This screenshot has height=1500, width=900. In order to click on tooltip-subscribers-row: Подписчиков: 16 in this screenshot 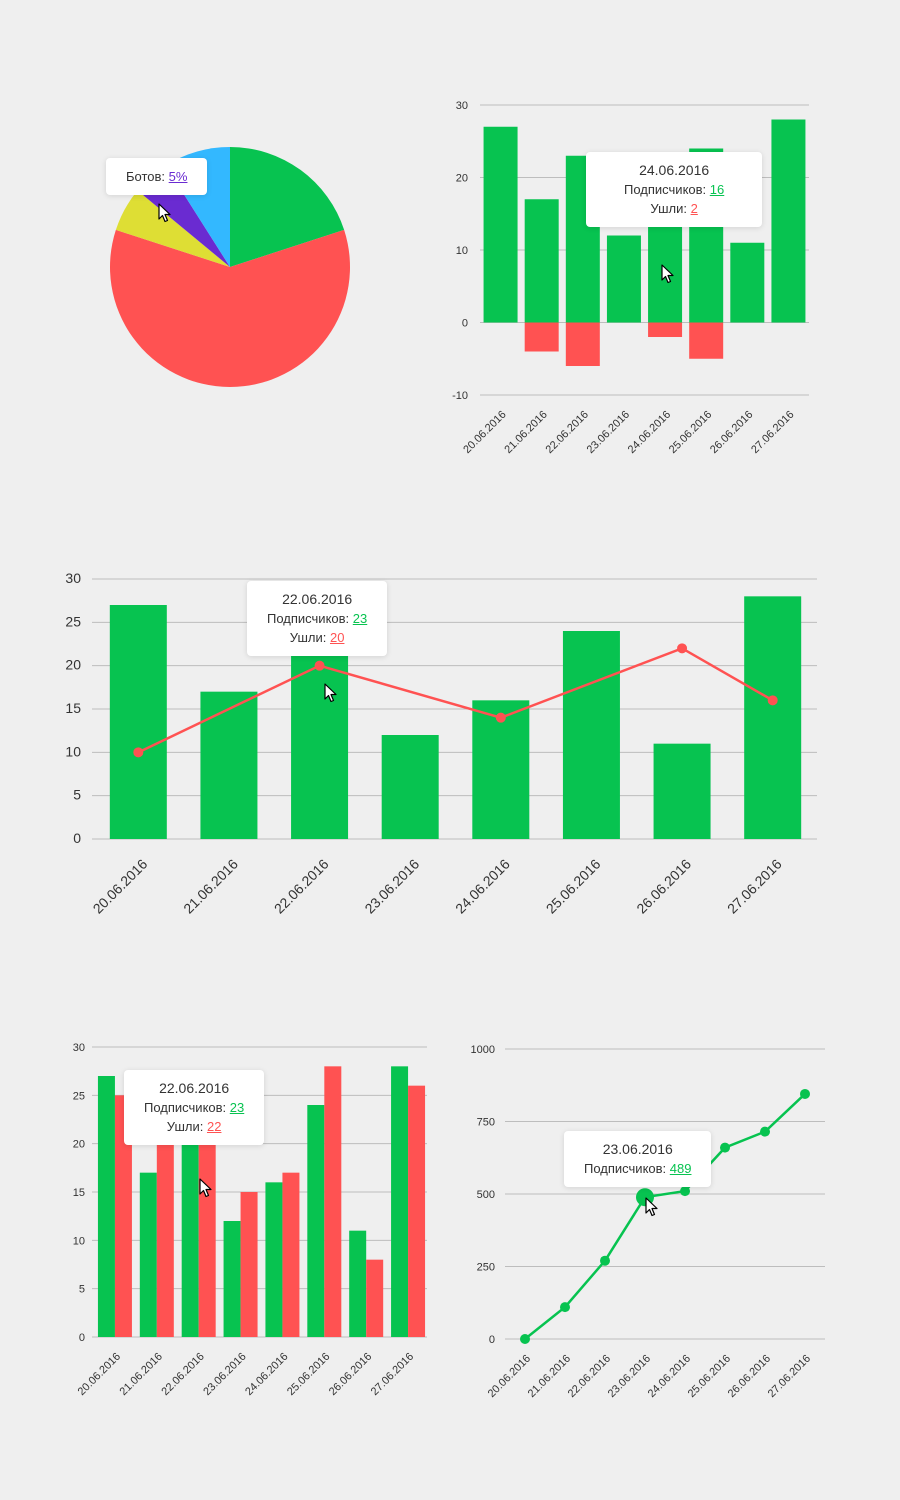, I will do `click(674, 189)`.